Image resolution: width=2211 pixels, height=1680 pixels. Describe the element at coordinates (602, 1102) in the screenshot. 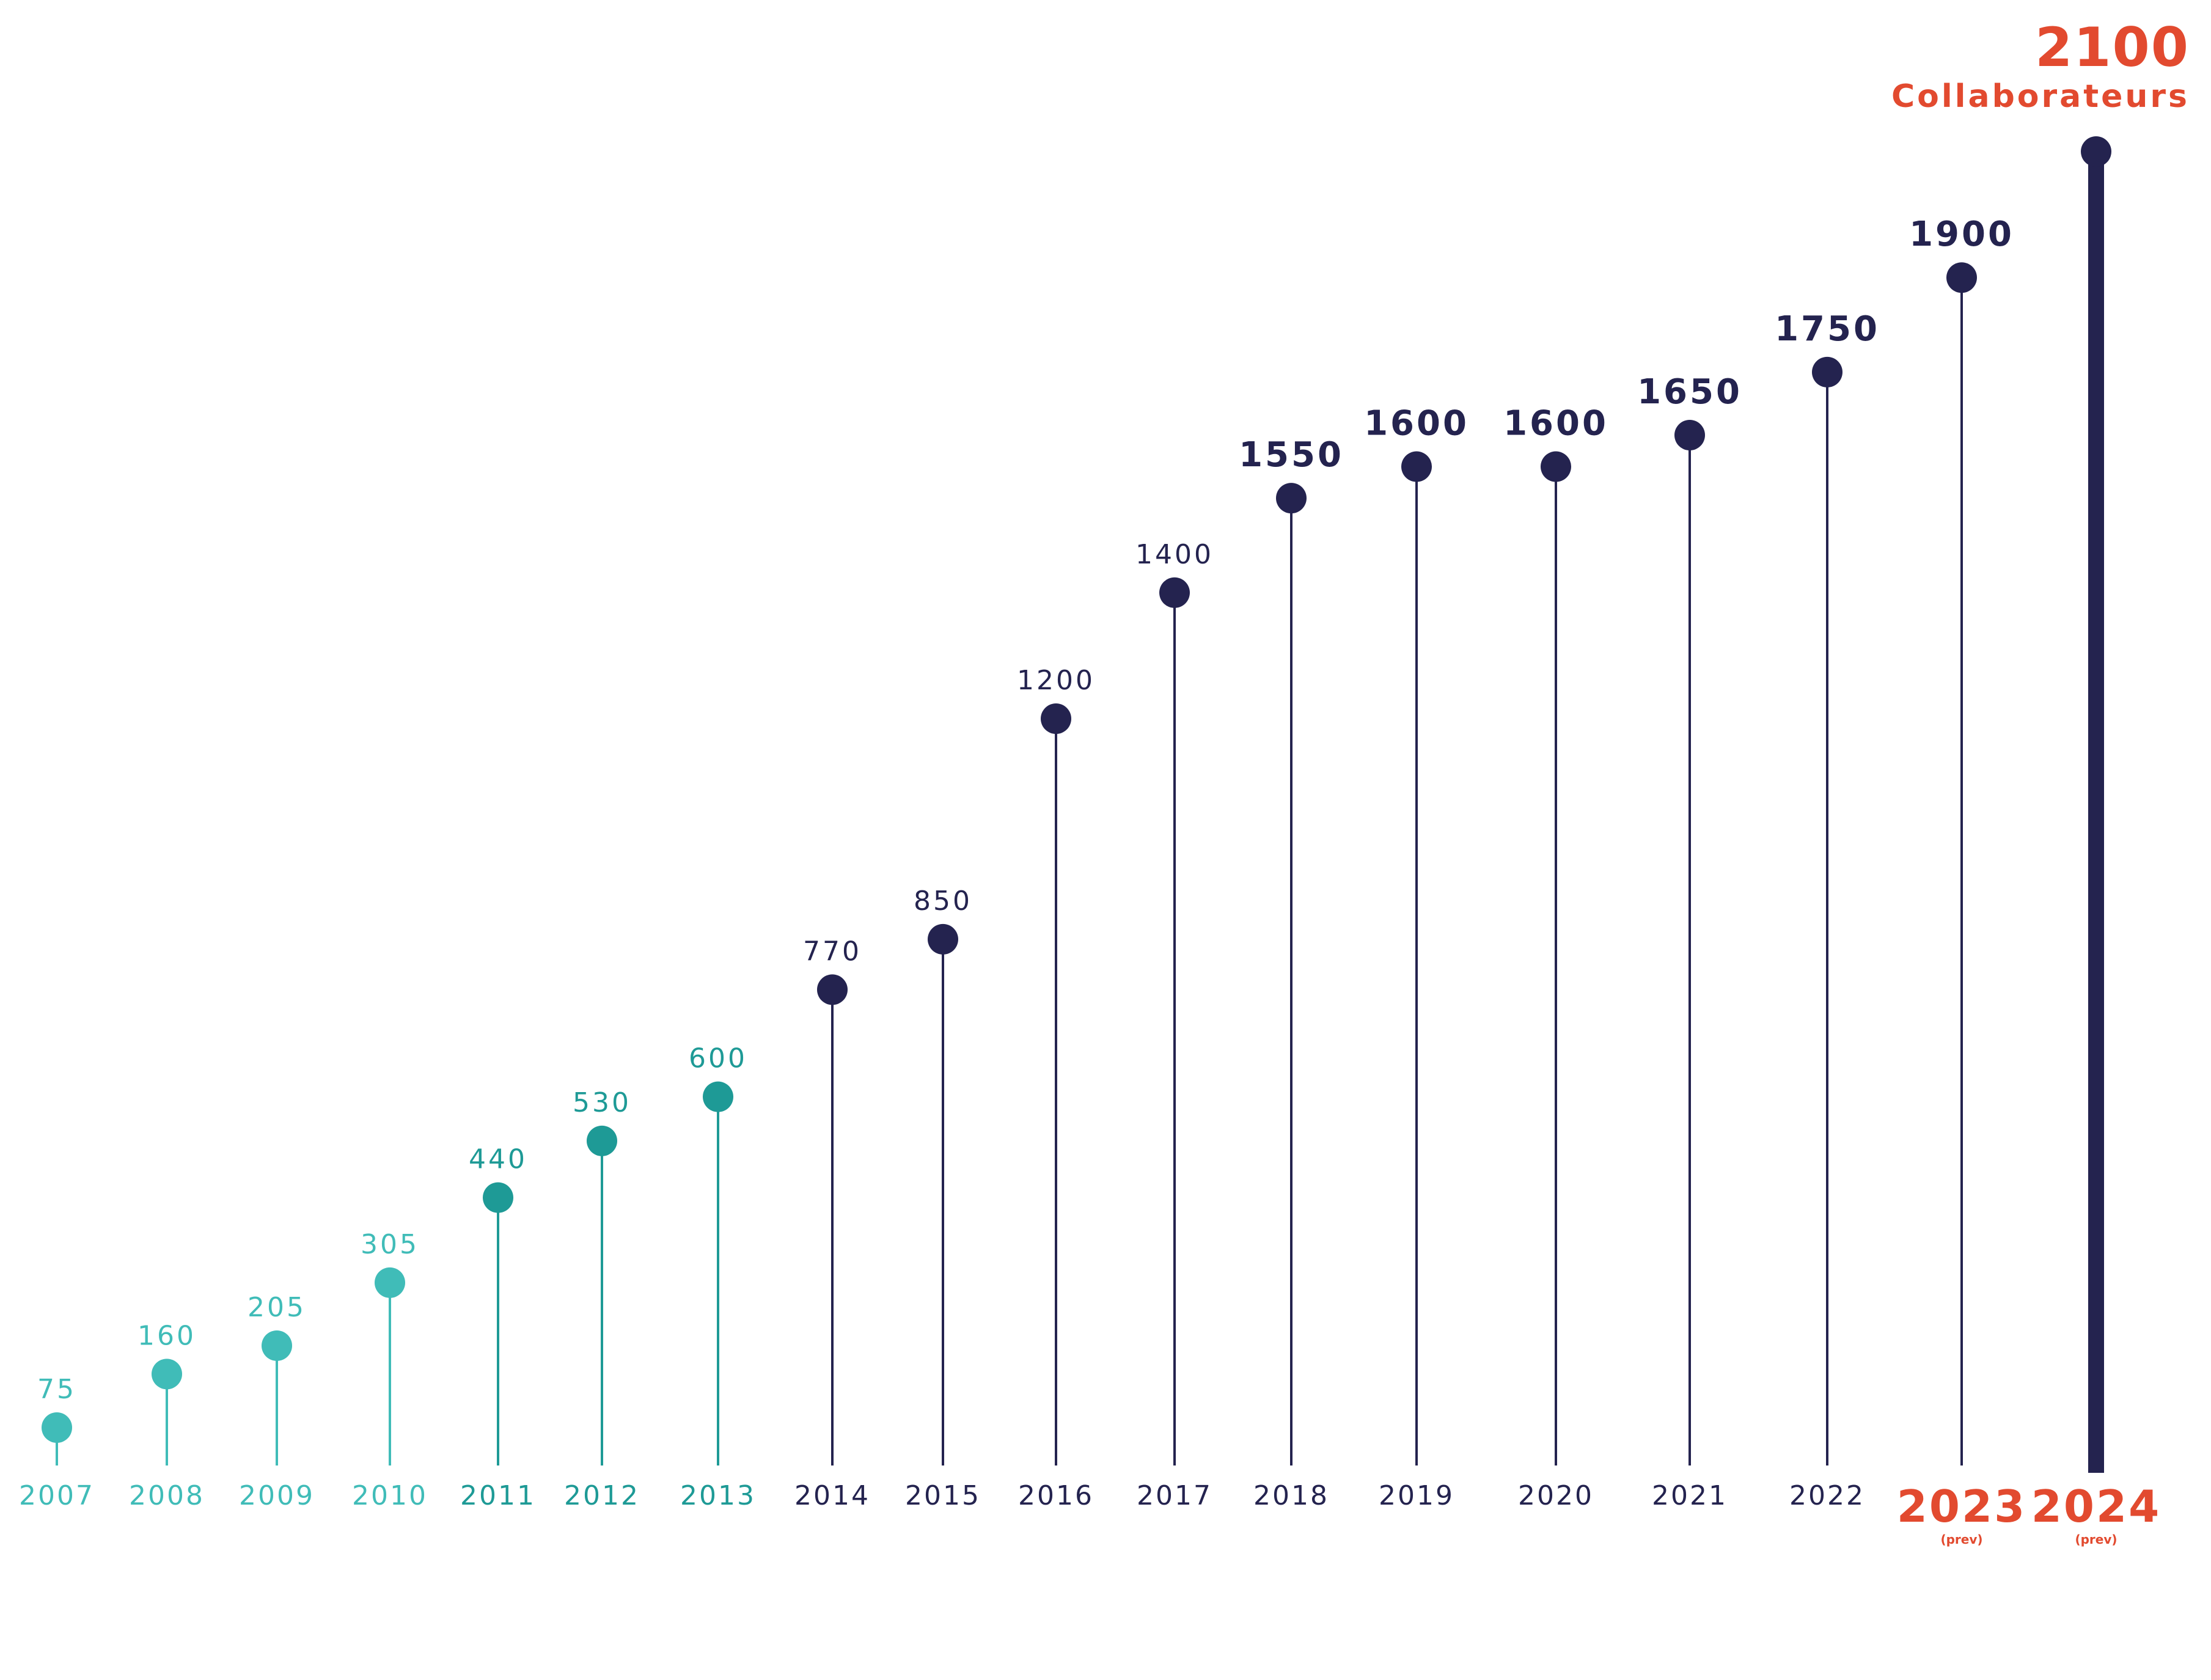

I see `value-label-2012: 530` at that location.